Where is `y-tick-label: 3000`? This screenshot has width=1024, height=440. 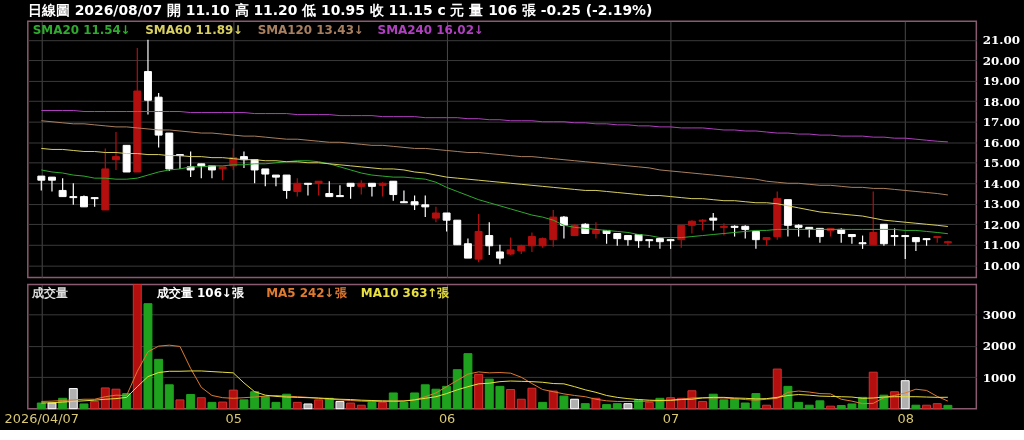
y-tick-label: 3000 is located at coordinates (999, 314).